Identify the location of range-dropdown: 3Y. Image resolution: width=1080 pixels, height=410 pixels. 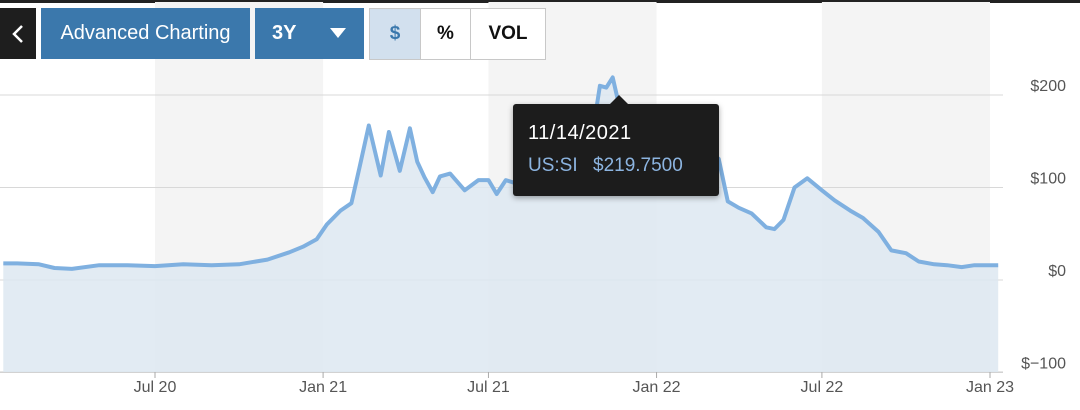
(309, 33).